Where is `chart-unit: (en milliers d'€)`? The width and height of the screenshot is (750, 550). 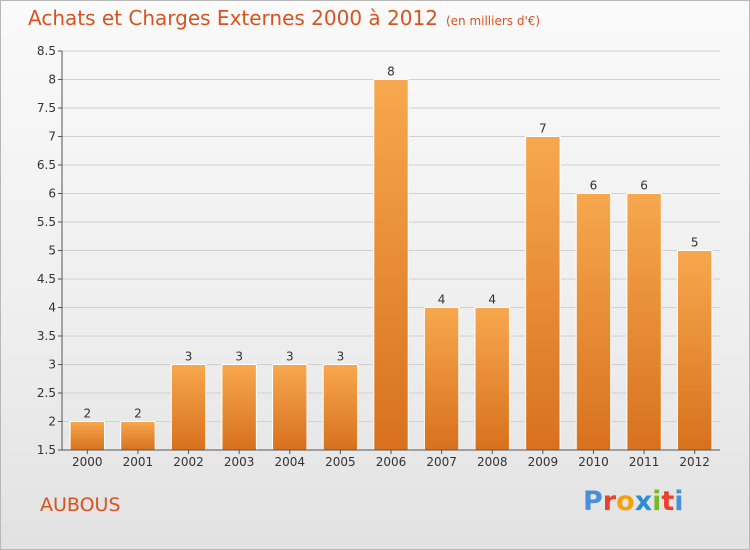
chart-unit: (en milliers d'€) is located at coordinates (493, 21).